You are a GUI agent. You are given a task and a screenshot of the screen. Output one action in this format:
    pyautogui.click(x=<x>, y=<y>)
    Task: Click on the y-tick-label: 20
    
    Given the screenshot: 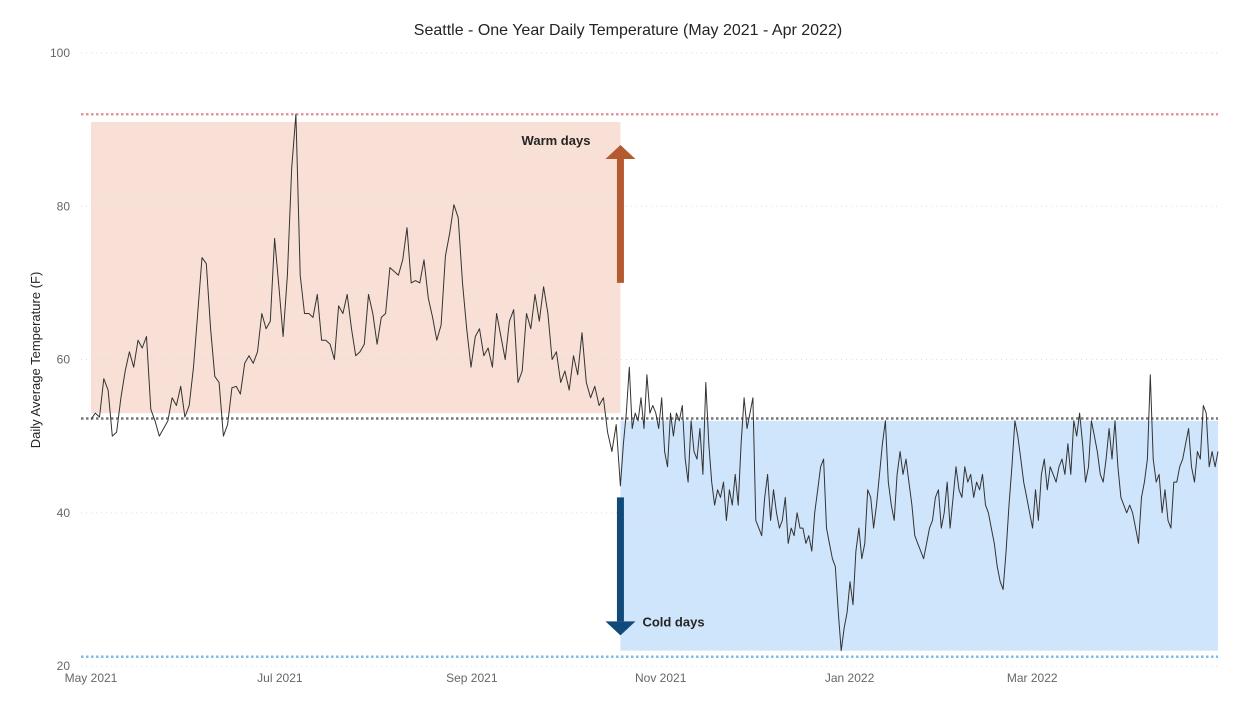 What is the action you would take?
    pyautogui.click(x=64, y=666)
    